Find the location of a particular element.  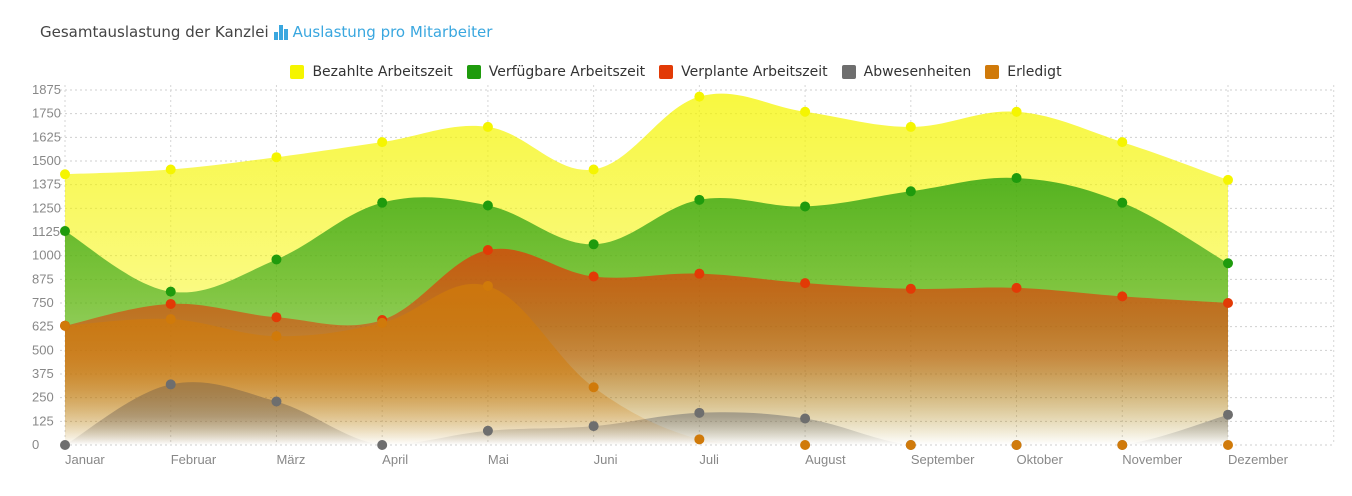

y-tick-label: 0 is located at coordinates (35, 444).